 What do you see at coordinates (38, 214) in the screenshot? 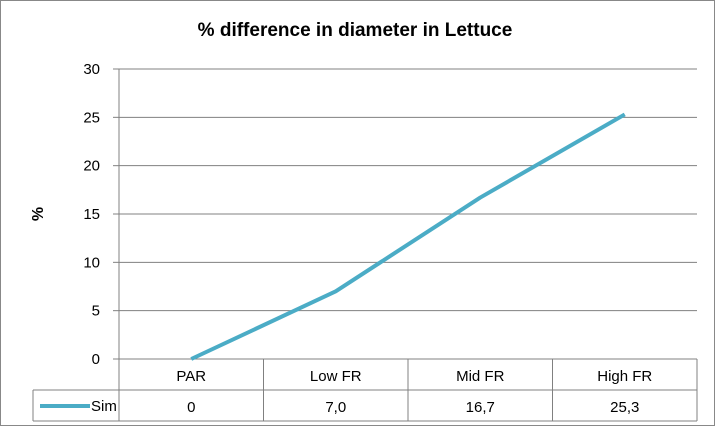
I see `y-axis-label: %` at bounding box center [38, 214].